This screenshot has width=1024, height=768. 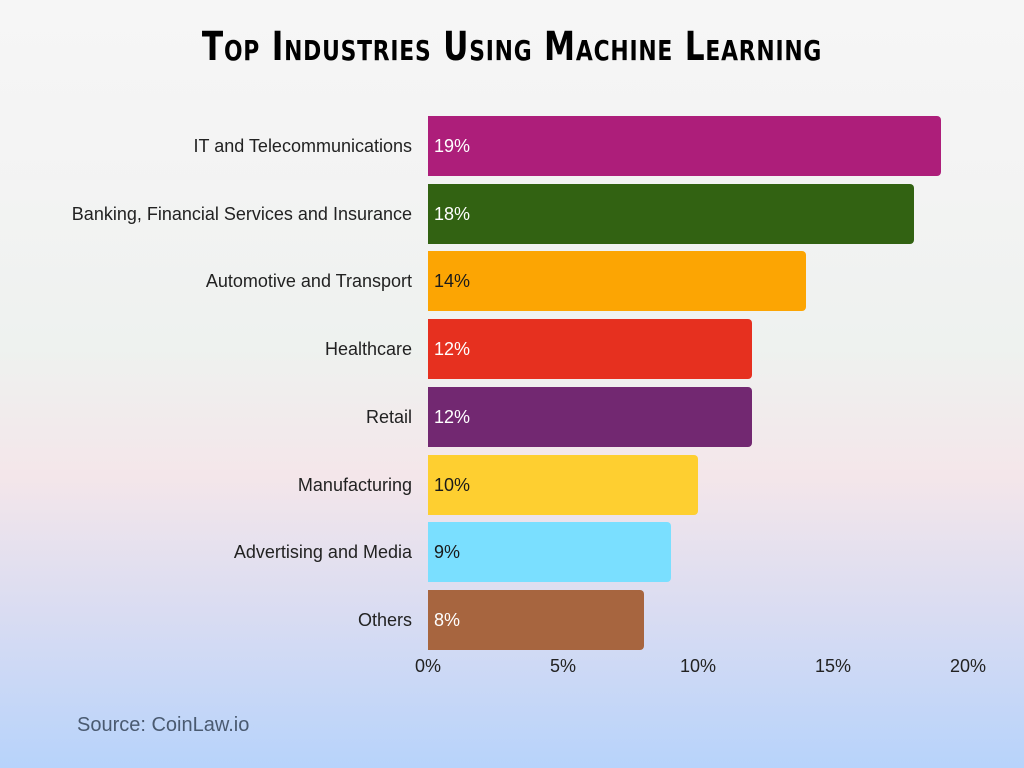 What do you see at coordinates (428, 666) in the screenshot?
I see `x-tick-label: 0%` at bounding box center [428, 666].